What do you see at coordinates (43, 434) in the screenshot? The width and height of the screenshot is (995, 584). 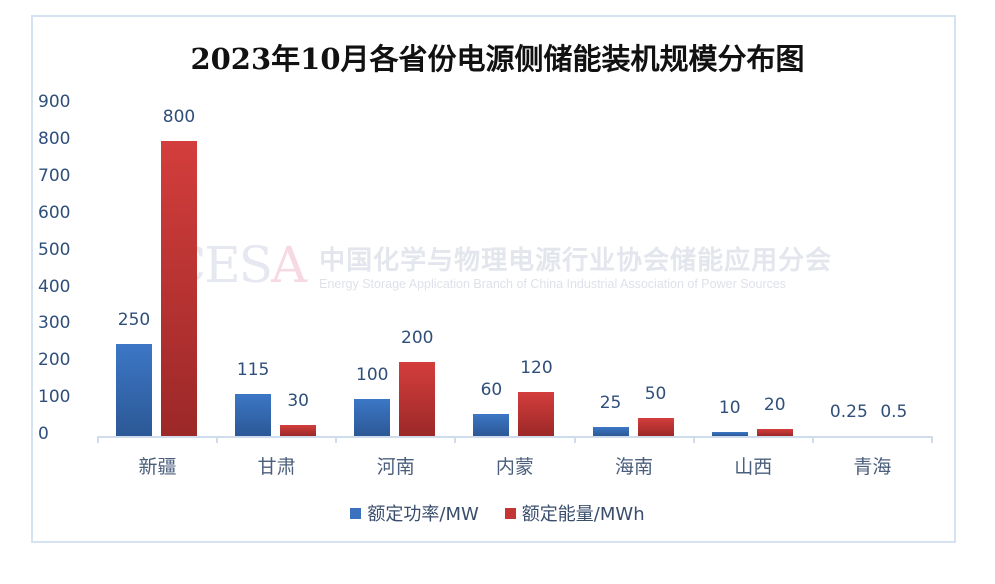 I see `y-tick-label: 0` at bounding box center [43, 434].